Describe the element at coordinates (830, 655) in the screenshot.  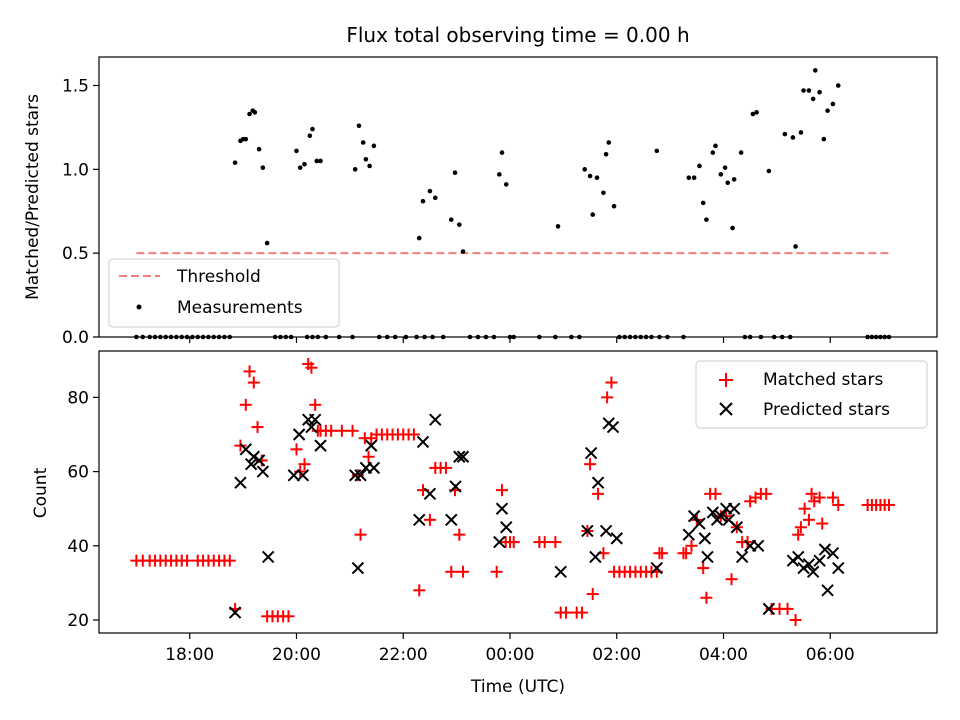
I see `x-tick-label: 06:00` at that location.